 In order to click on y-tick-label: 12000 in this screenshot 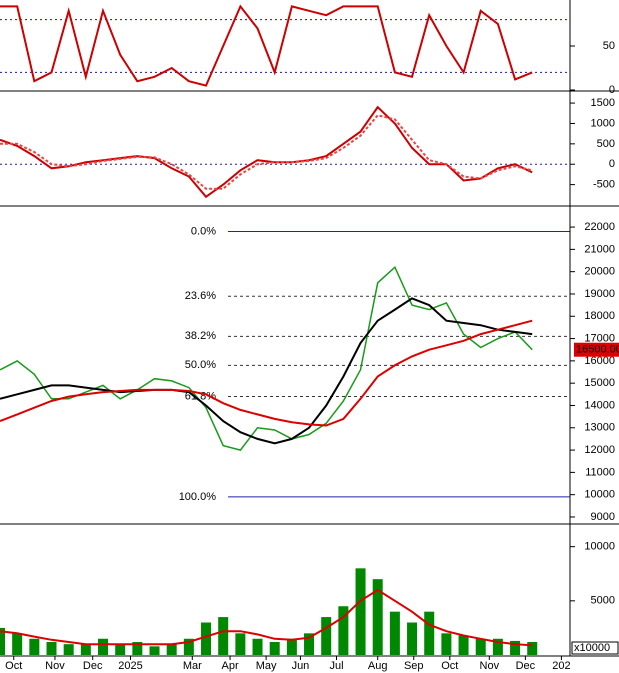, I will do `click(599, 450)`.